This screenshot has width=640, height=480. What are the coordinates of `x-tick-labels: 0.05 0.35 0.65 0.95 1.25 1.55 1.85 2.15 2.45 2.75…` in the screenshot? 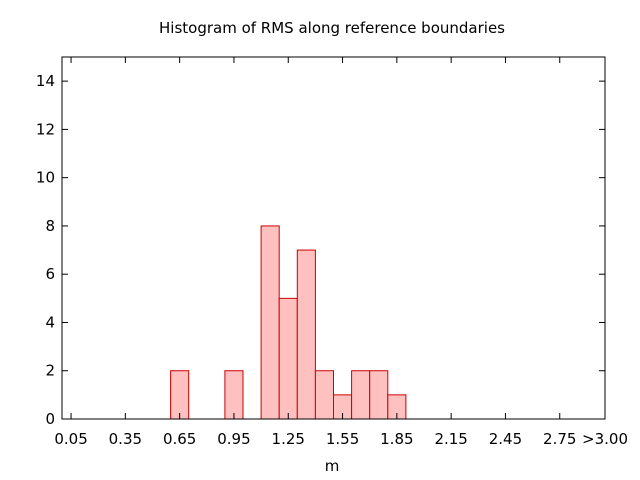 It's located at (341, 439).